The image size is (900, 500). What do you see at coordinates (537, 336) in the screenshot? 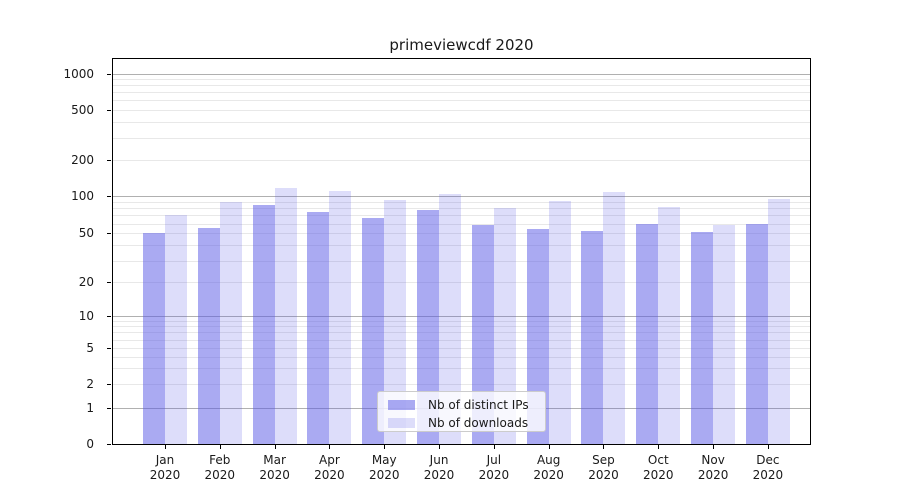
I see `bar-aug-ips` at bounding box center [537, 336].